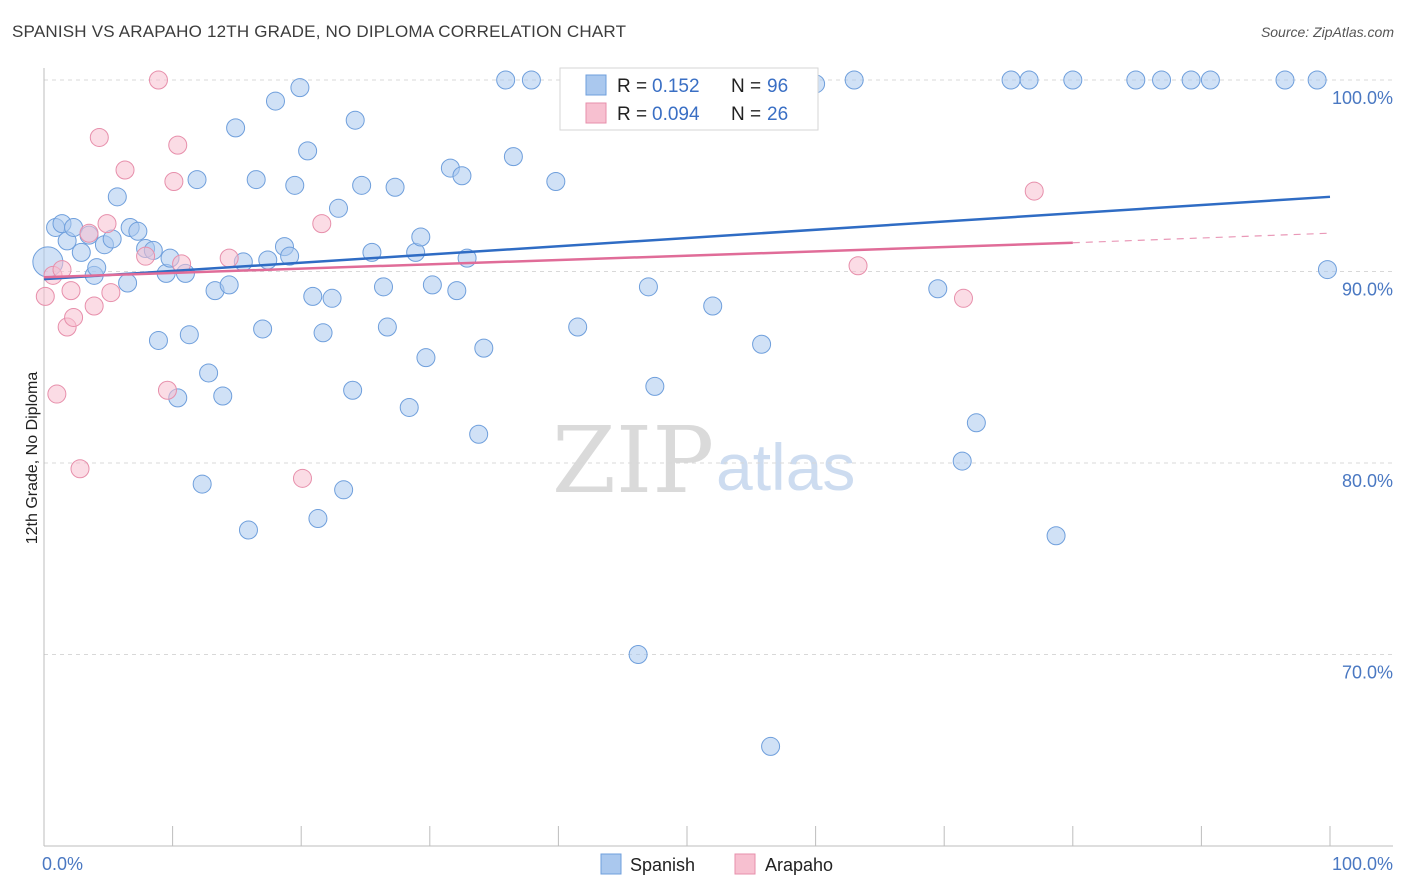 This screenshot has width=1406, height=892. I want to click on legend-n-label-spanish: N =, so click(746, 86).